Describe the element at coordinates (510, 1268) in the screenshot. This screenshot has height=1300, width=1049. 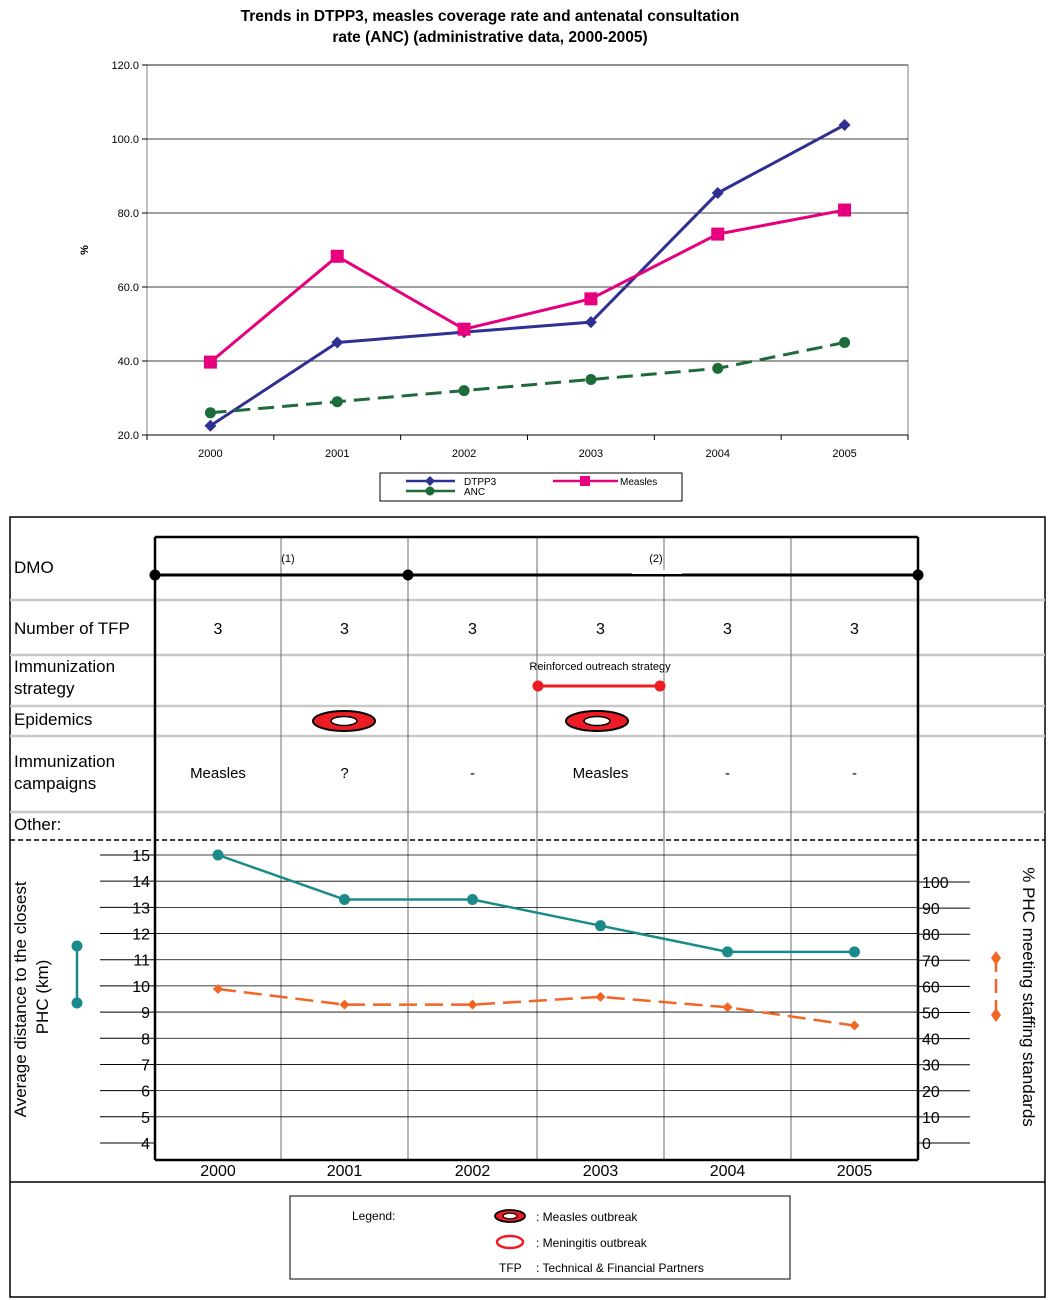
I see `legend-key-tfp: TFP` at that location.